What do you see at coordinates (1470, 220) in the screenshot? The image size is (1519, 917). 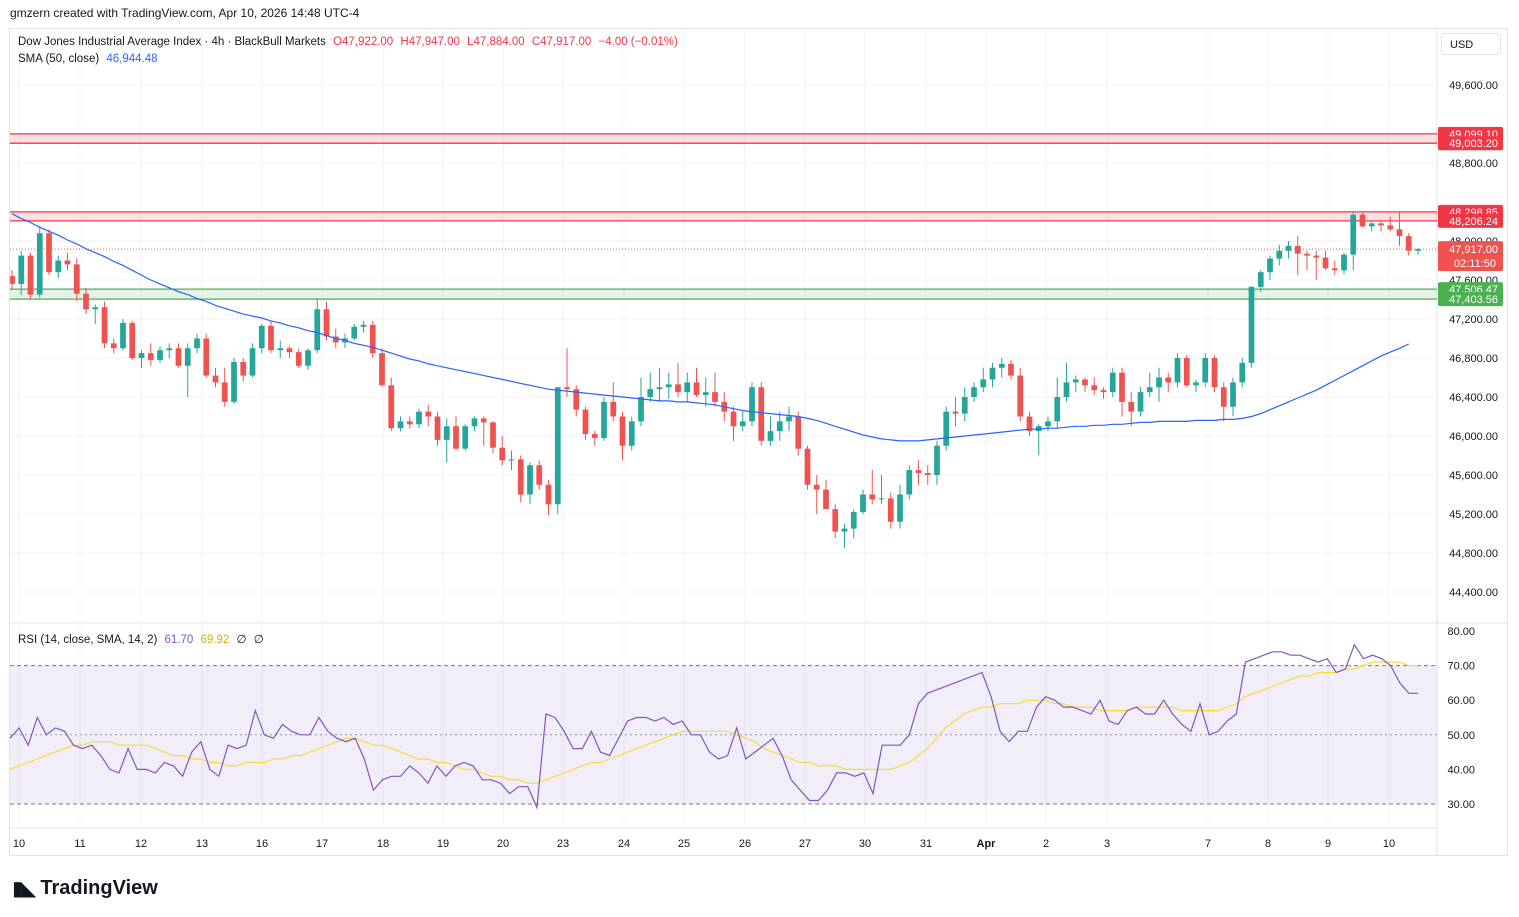 I see `resistance-bottom-price-label: 48,206.24` at bounding box center [1470, 220].